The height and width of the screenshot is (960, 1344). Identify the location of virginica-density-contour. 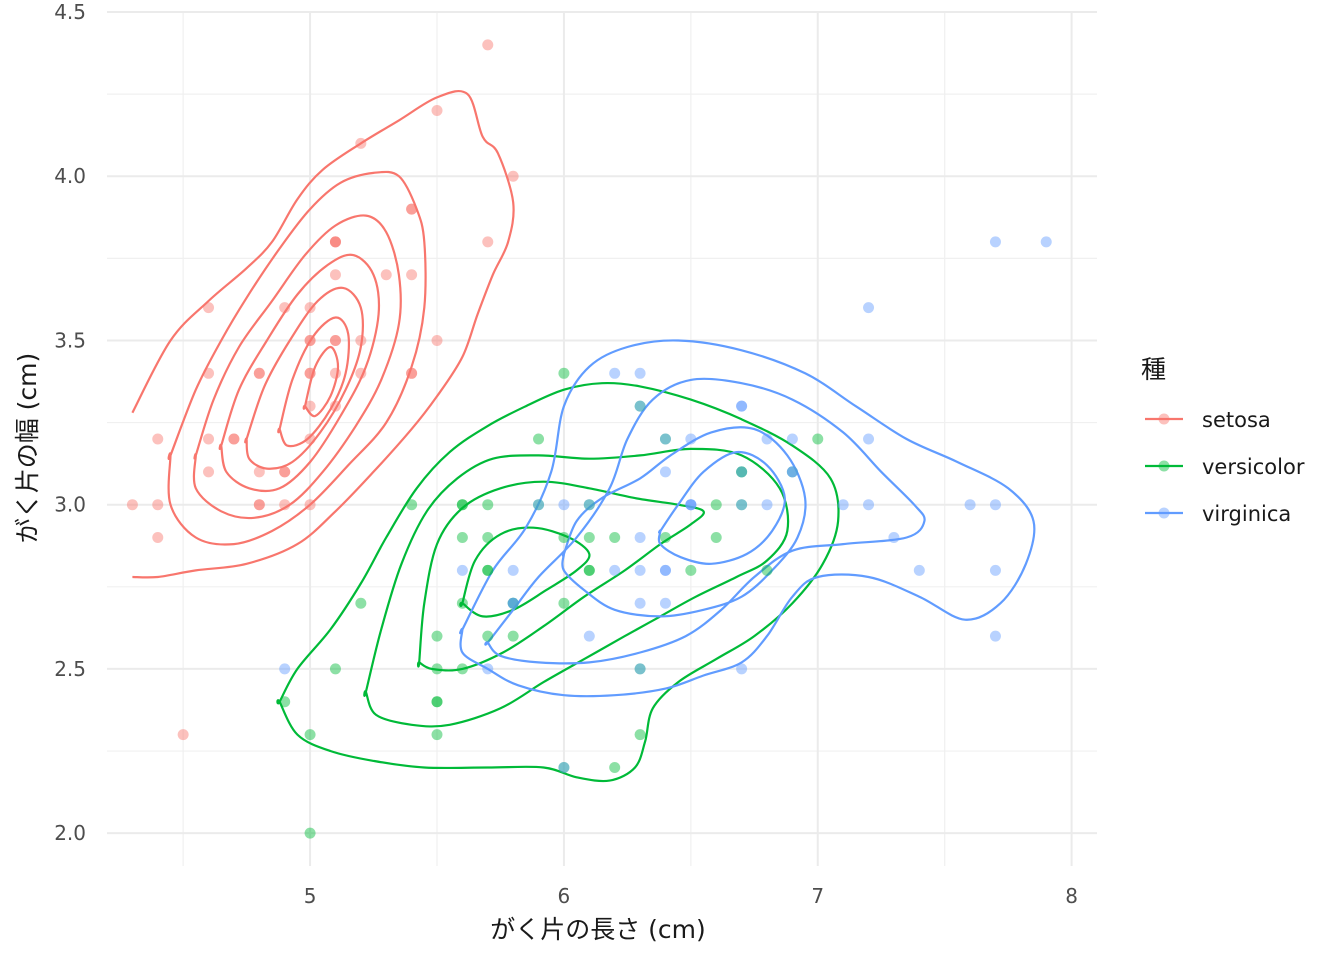
(705, 521).